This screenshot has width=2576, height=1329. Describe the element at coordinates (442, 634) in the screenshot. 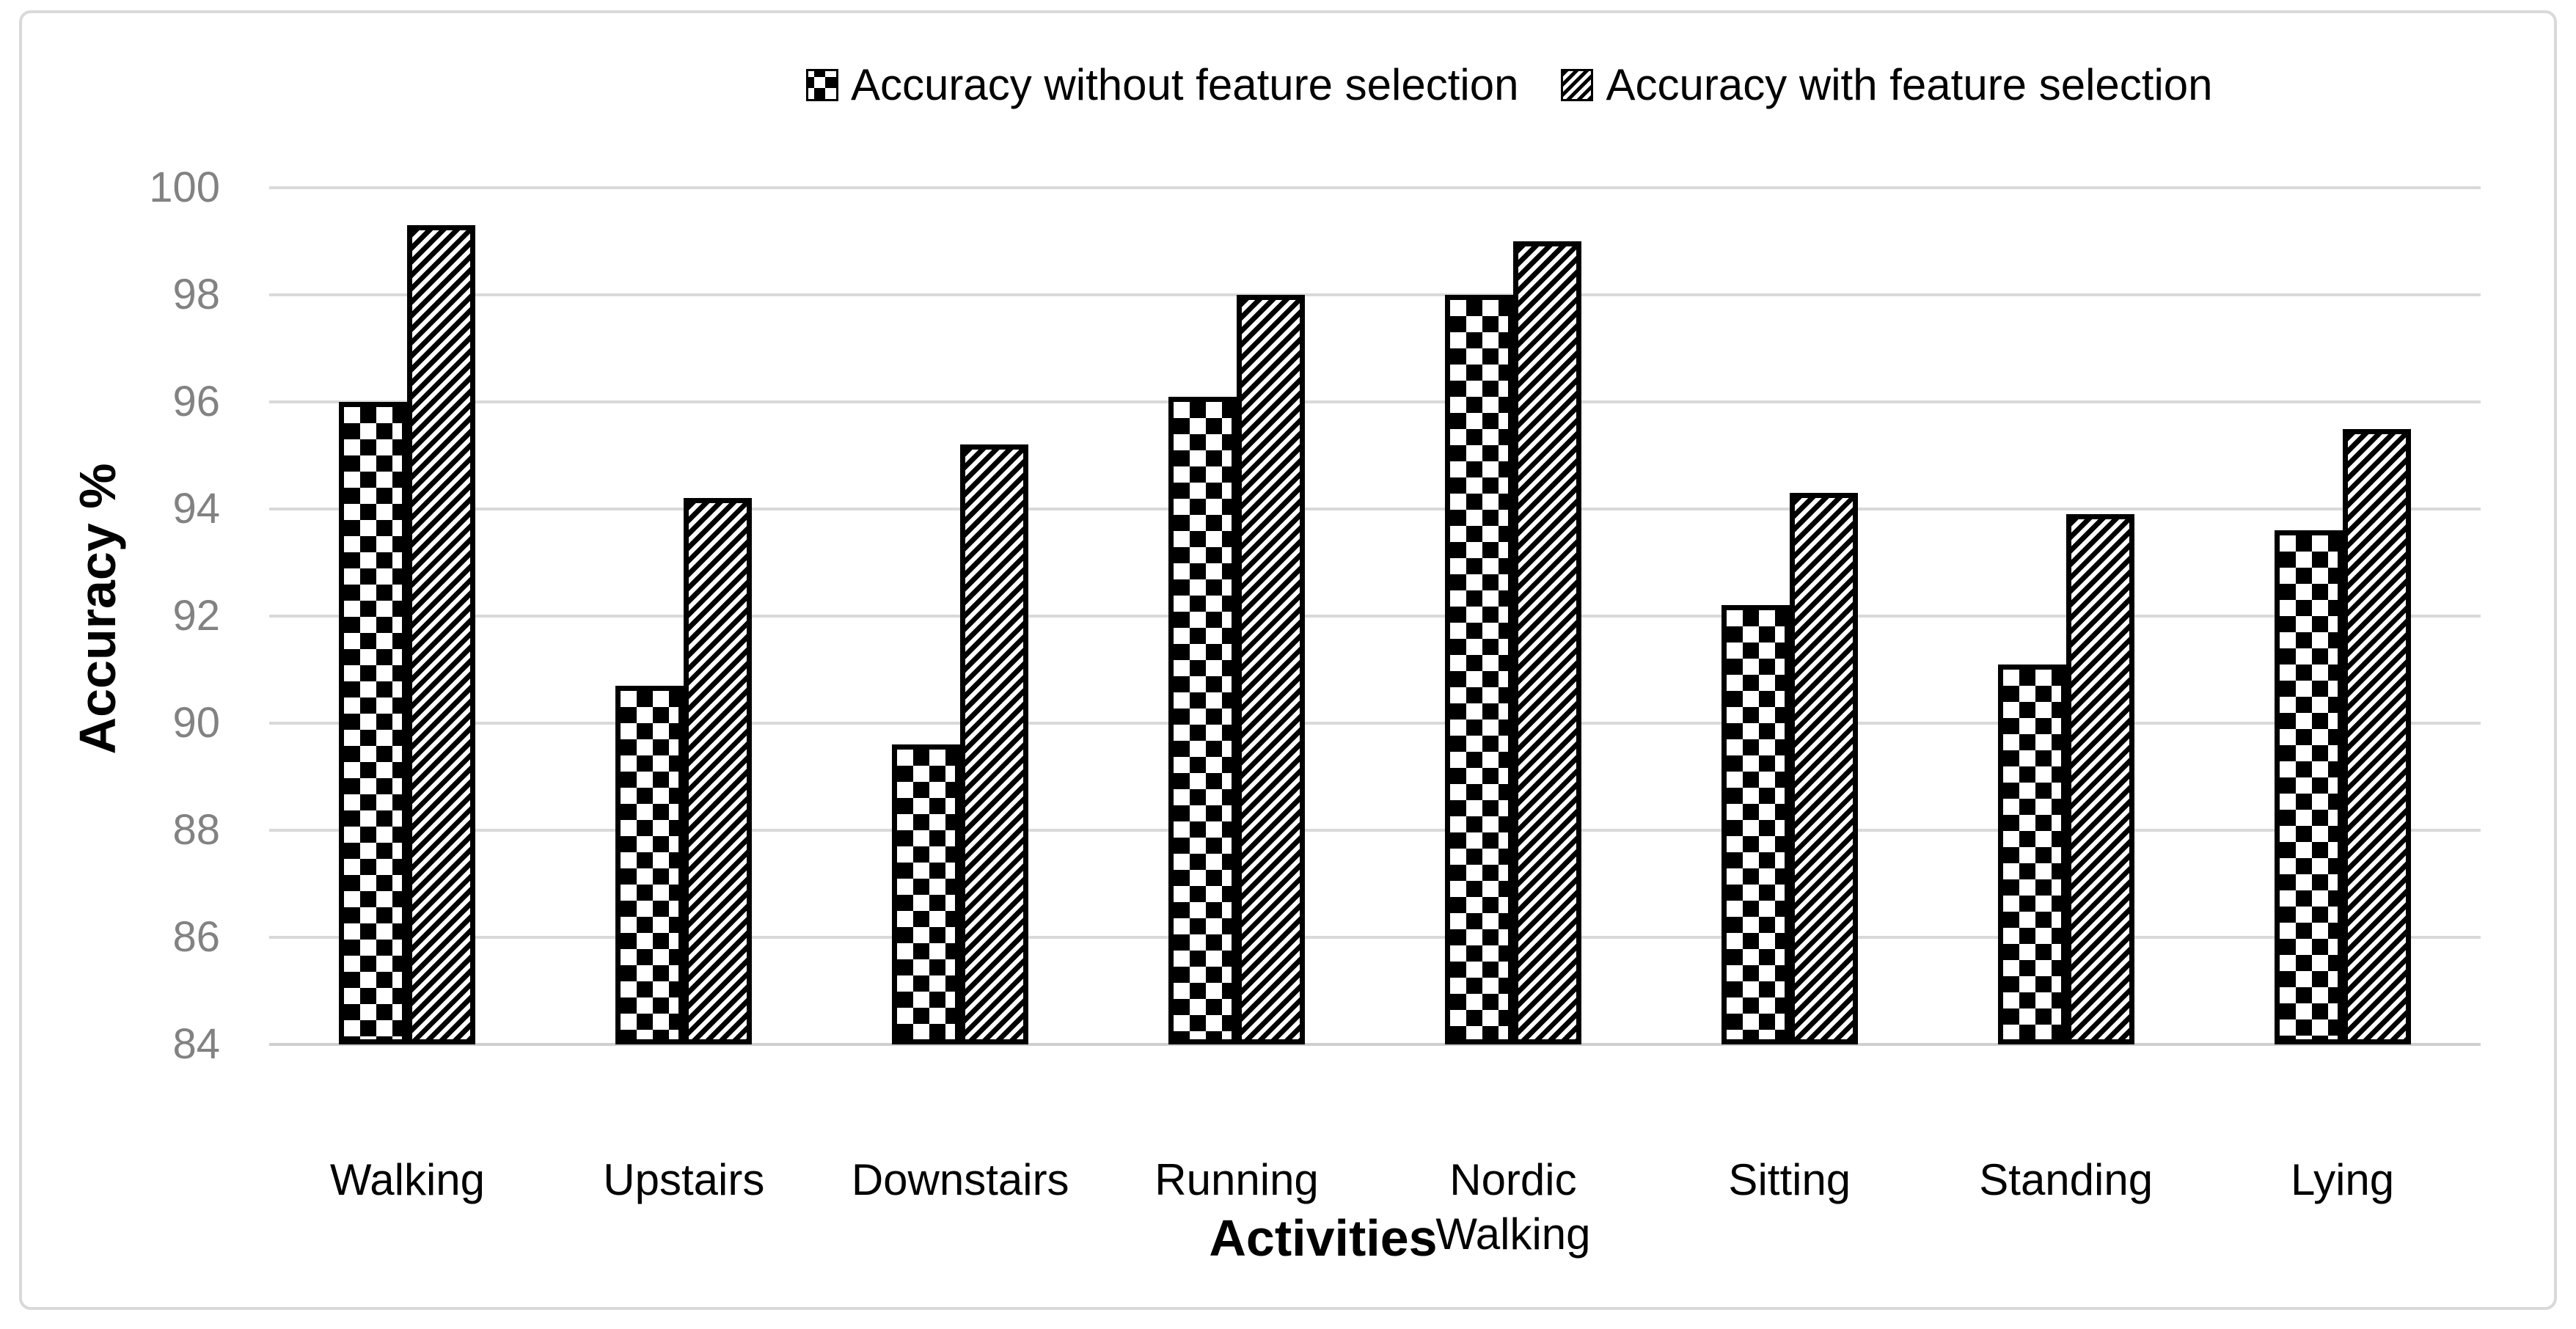

I see `bar-walking-with-feature-selection` at that location.